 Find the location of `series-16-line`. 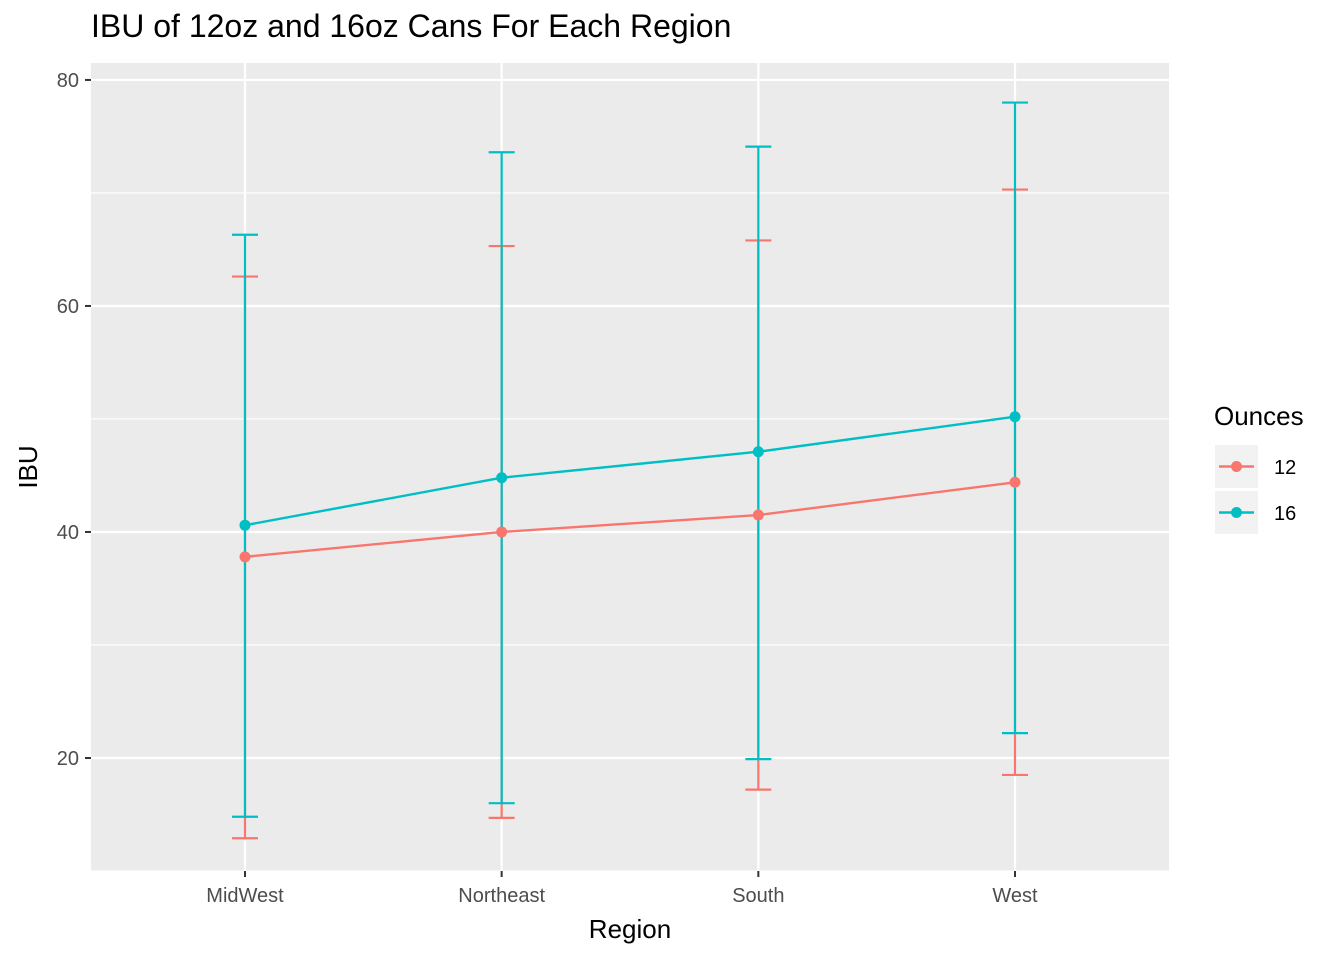

series-16-line is located at coordinates (630, 471).